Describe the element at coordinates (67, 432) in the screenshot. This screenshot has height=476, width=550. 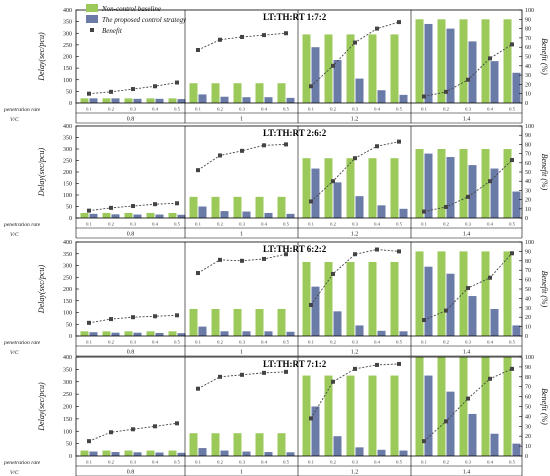
I see `y-tick-label-left: 100` at that location.